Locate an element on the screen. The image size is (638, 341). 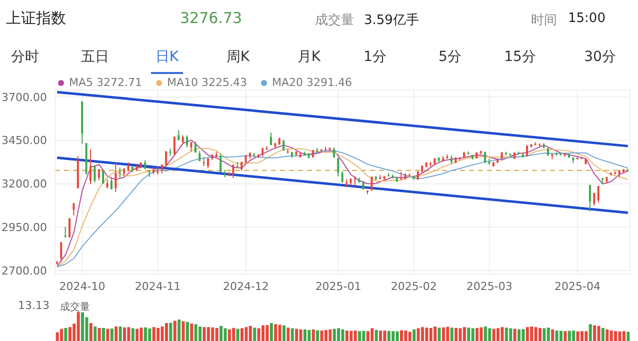
chart-title: 成交量 is located at coordinates (75, 307).